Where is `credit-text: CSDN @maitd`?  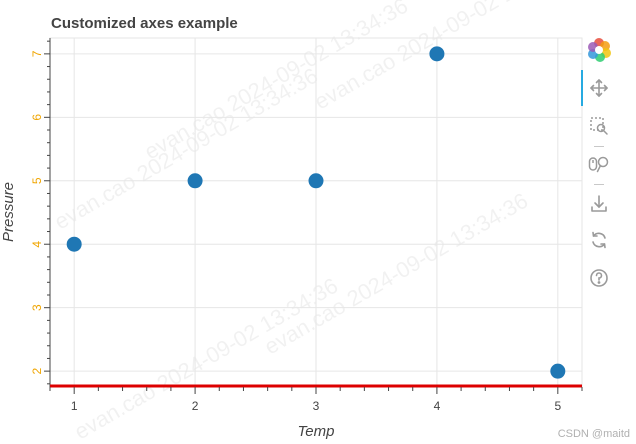
credit-text: CSDN @maitd is located at coordinates (593, 434).